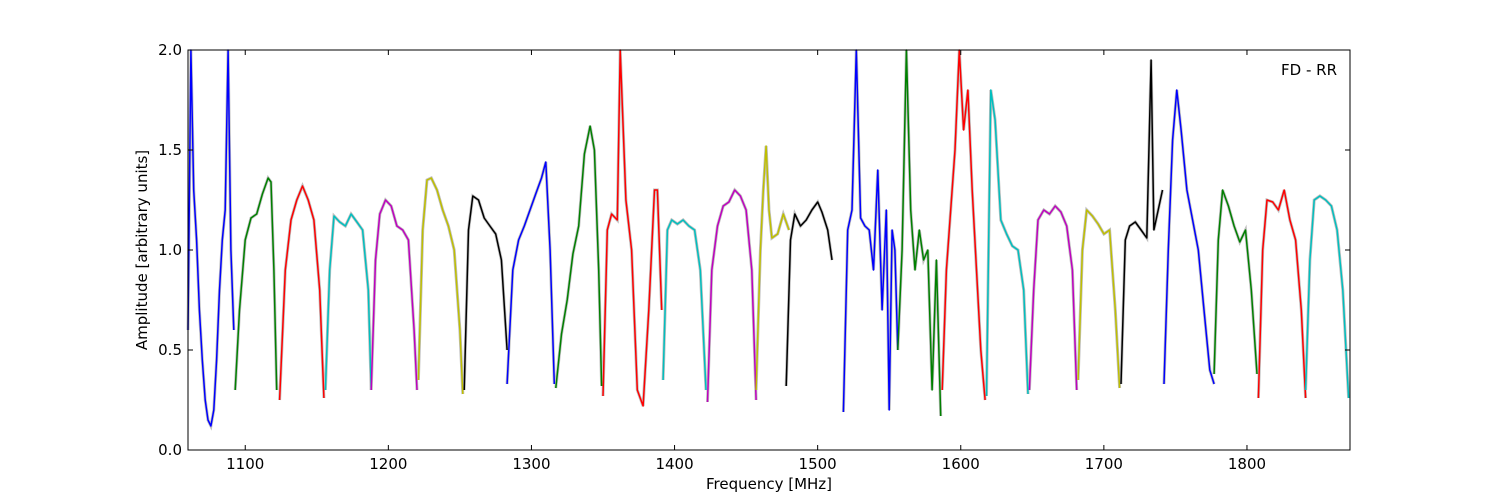  I want to click on y-tick-label: 1.0, so click(170, 250).